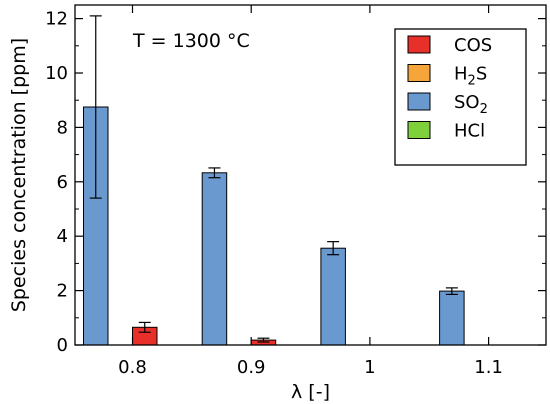  I want to click on x-tick-label: 0.9, so click(251, 367).